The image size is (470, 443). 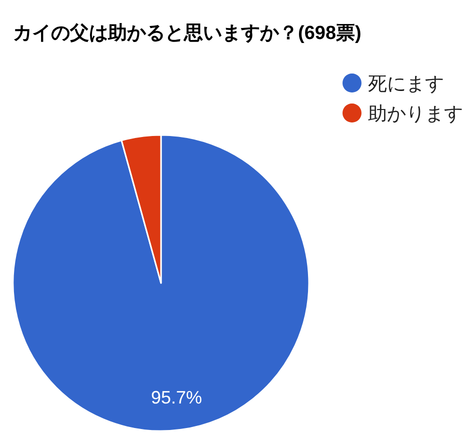 What do you see at coordinates (187, 33) in the screenshot?
I see `chart-title: カイの父は助かると思いますか？(698票)` at bounding box center [187, 33].